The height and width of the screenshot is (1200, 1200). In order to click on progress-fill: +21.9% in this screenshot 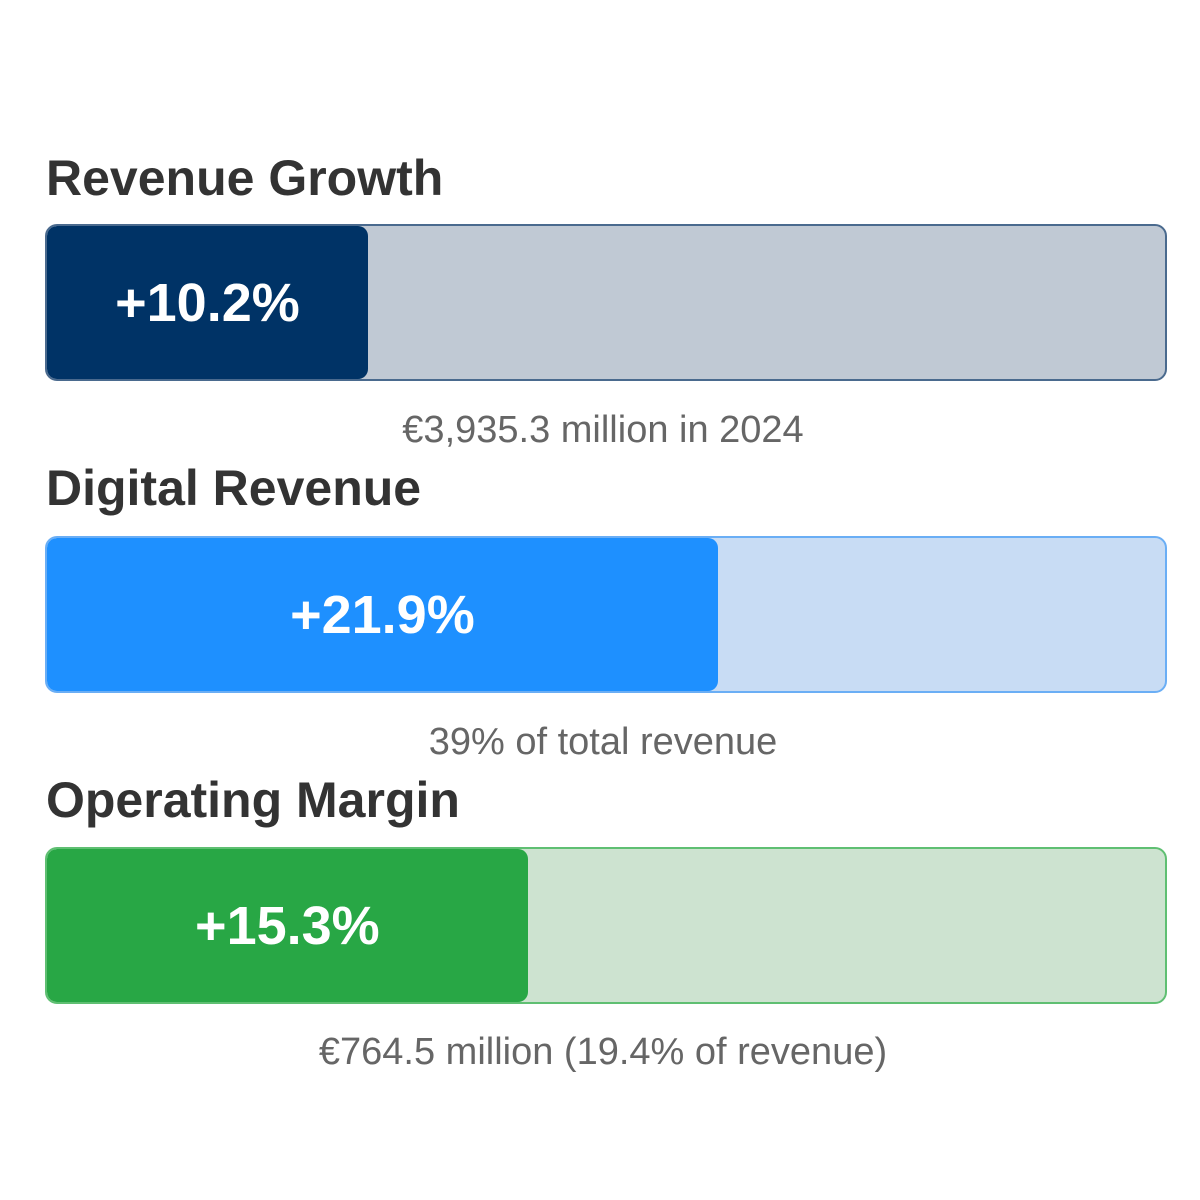, I will do `click(382, 614)`.